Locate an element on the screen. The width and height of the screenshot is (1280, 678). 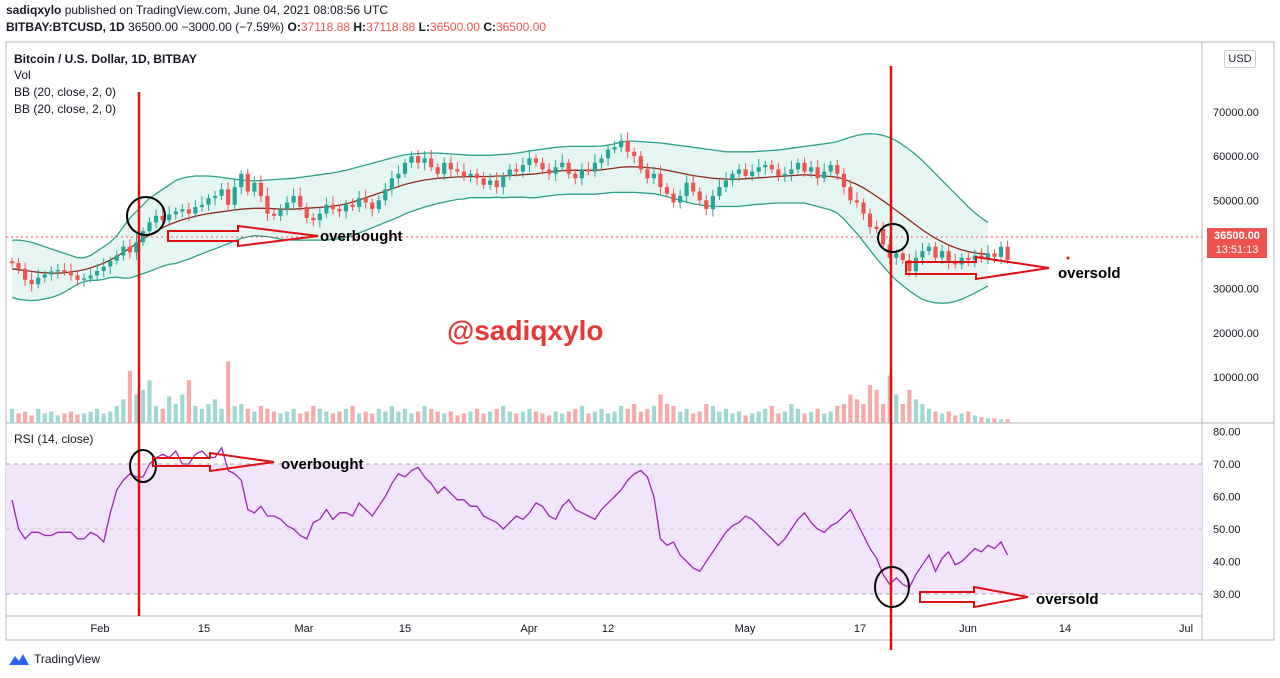
volume-bars is located at coordinates (509, 392).